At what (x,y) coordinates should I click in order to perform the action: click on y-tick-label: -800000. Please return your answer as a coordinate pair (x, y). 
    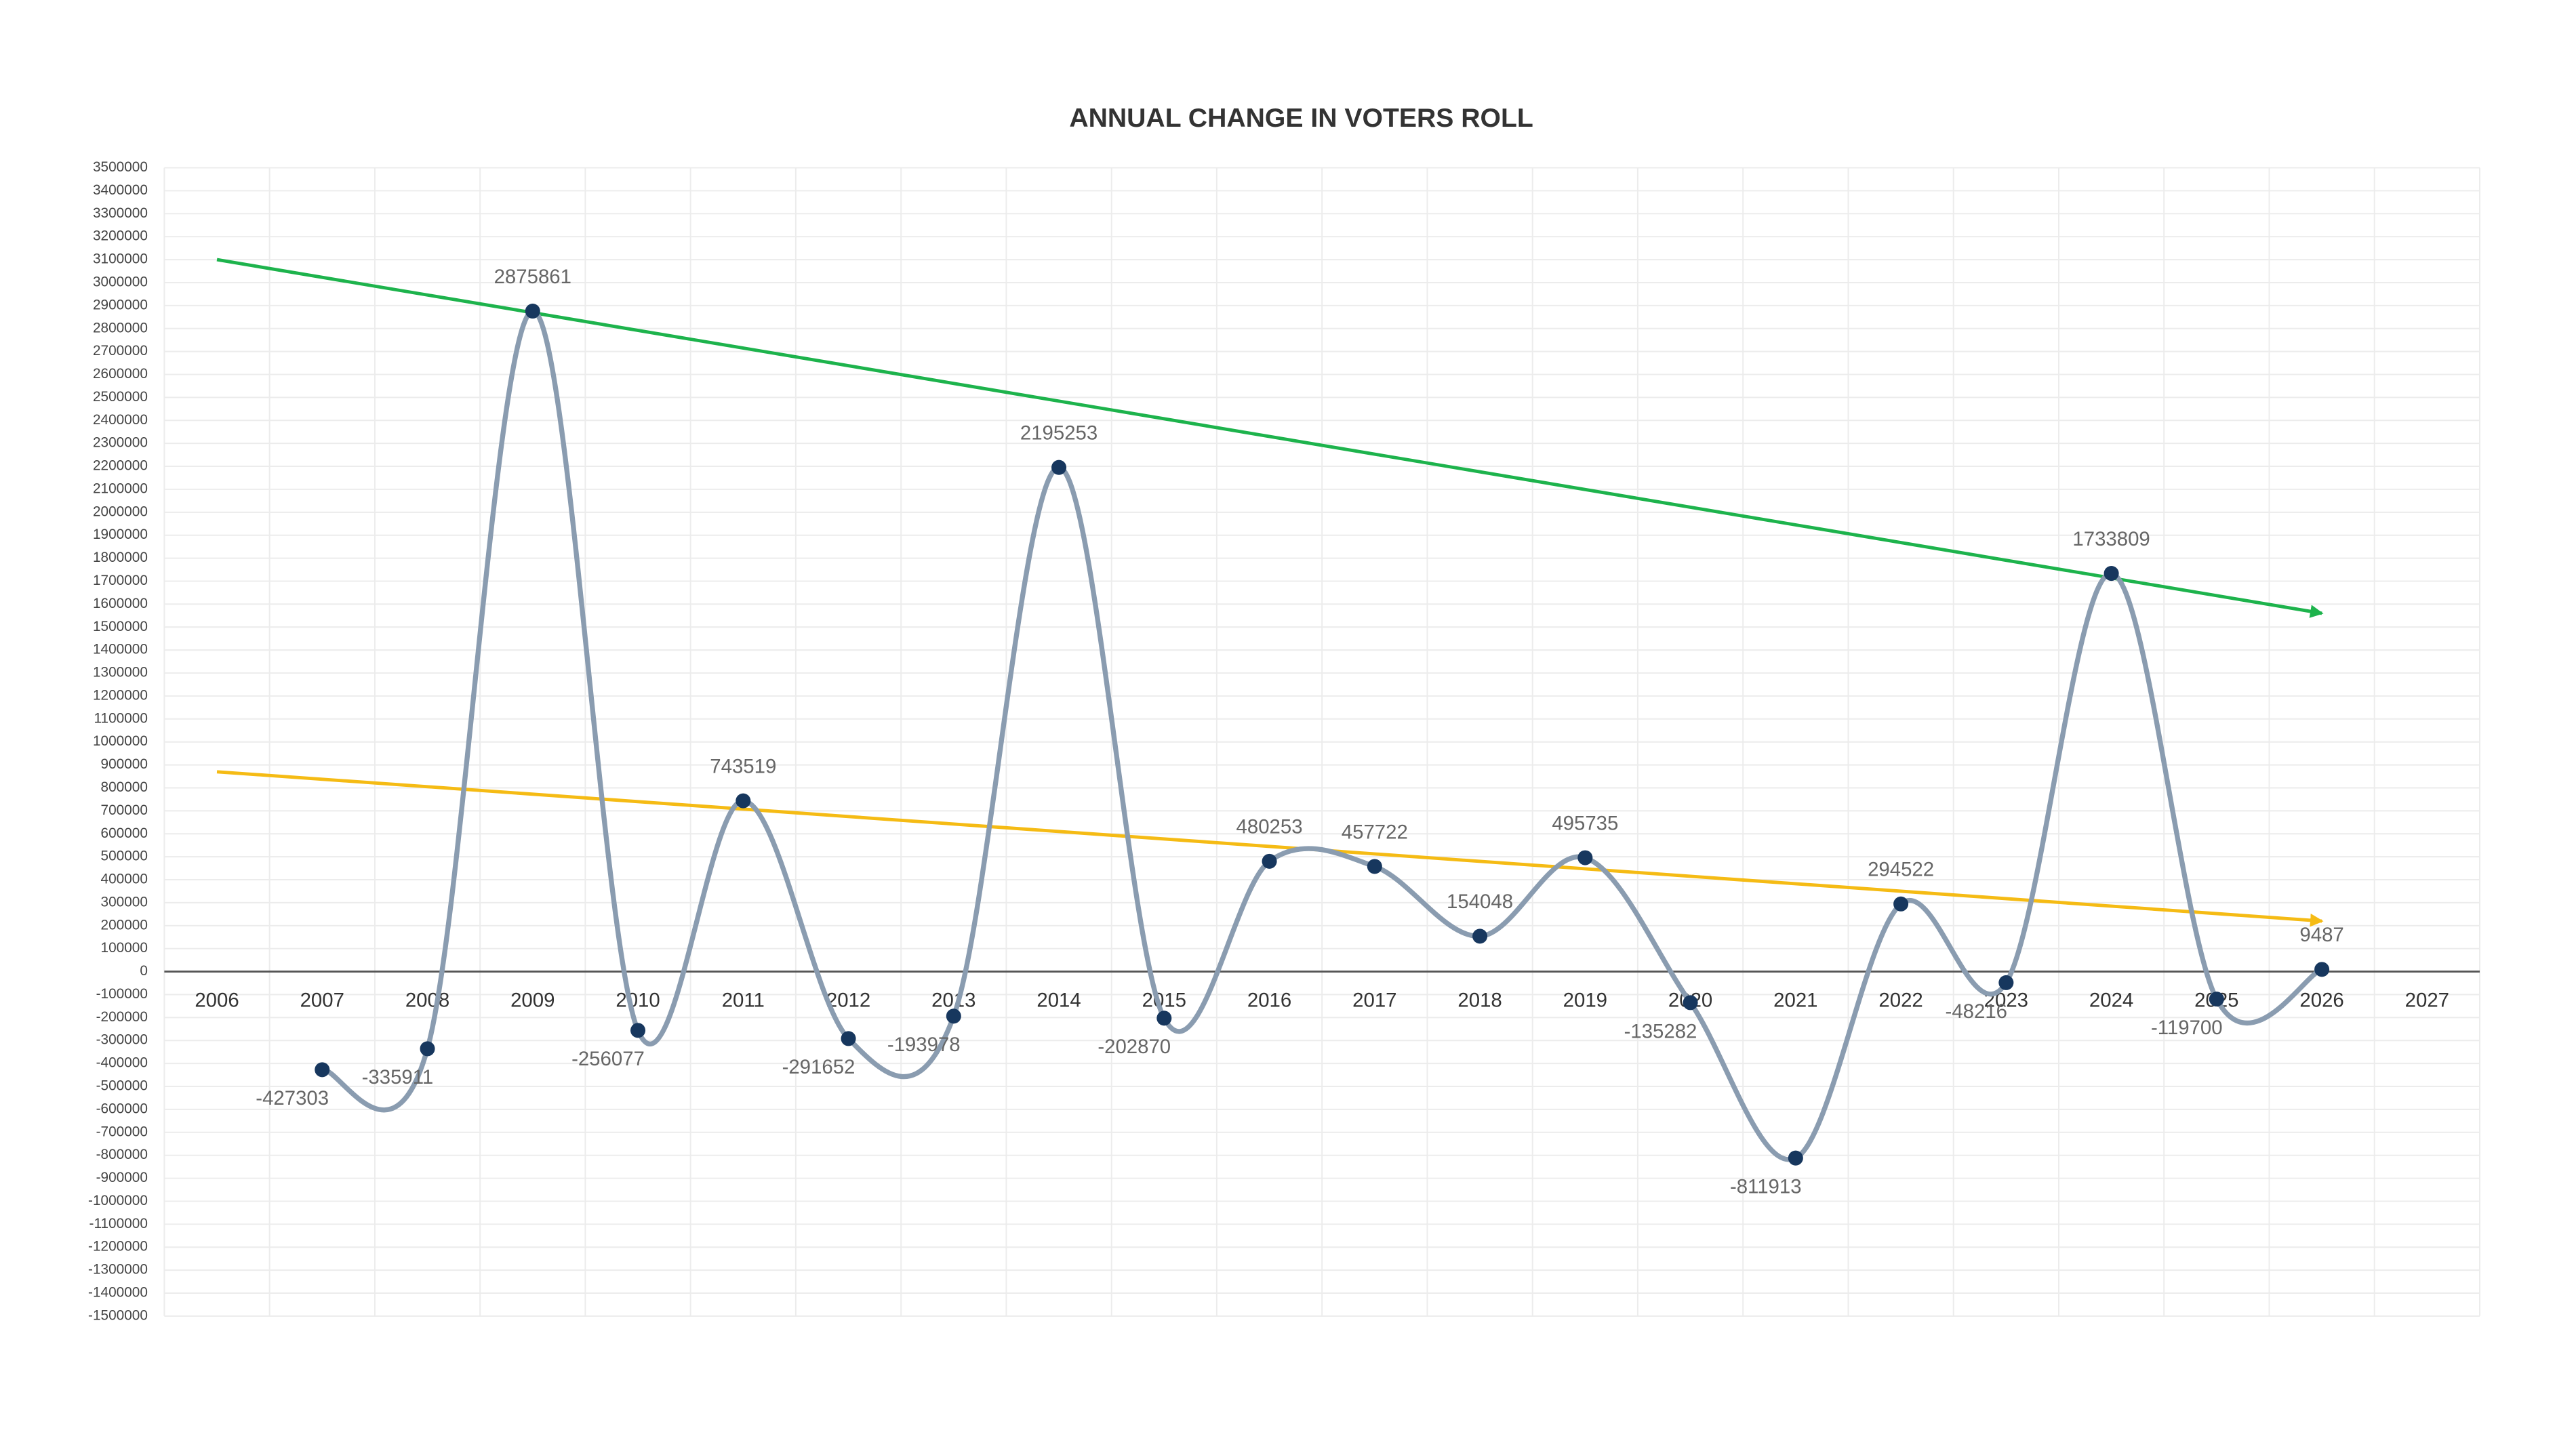
    Looking at the image, I should click on (122, 1154).